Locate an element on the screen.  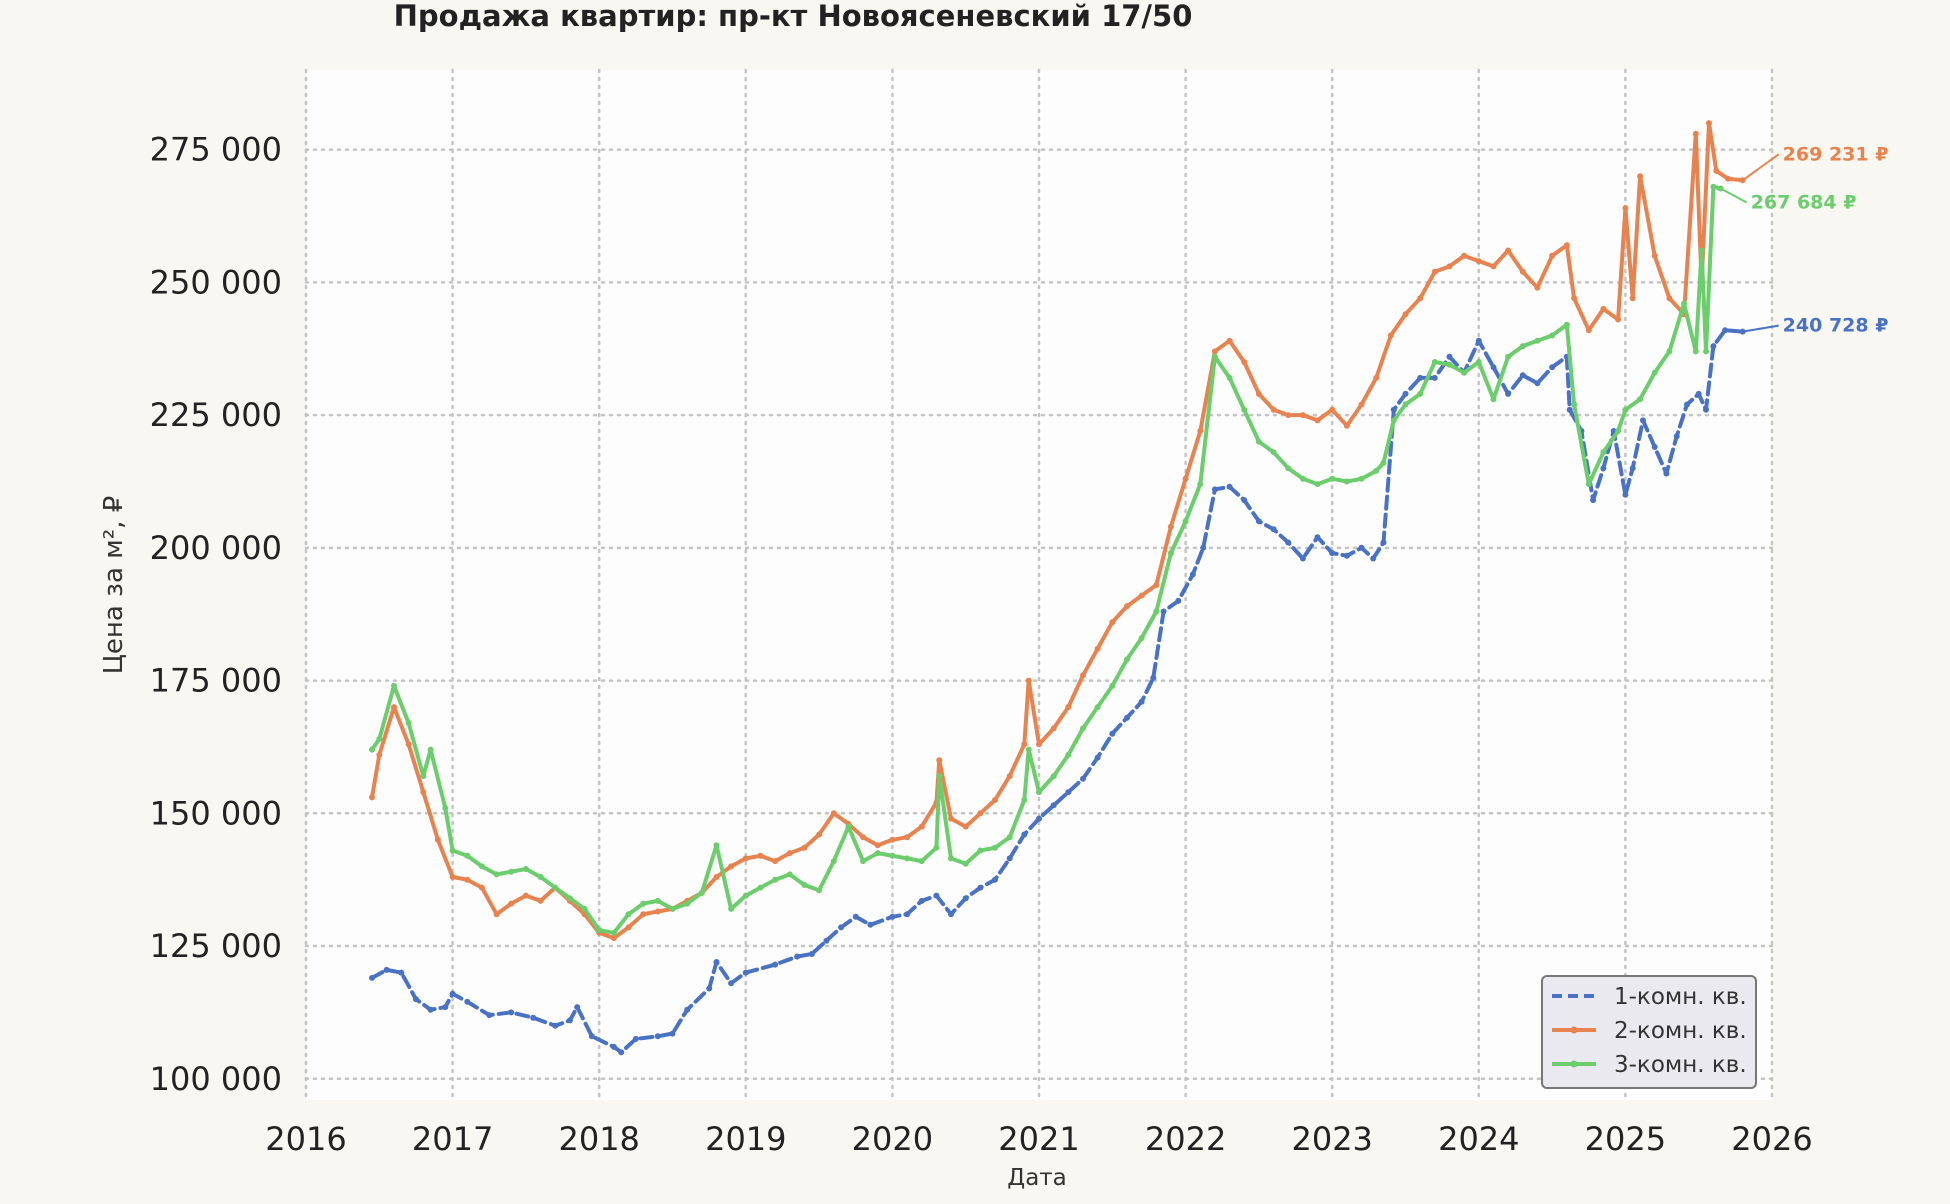
end-labels: 240 728 ₽ 269 231 ₽ 267 684 ₽ is located at coordinates (1804, 240).